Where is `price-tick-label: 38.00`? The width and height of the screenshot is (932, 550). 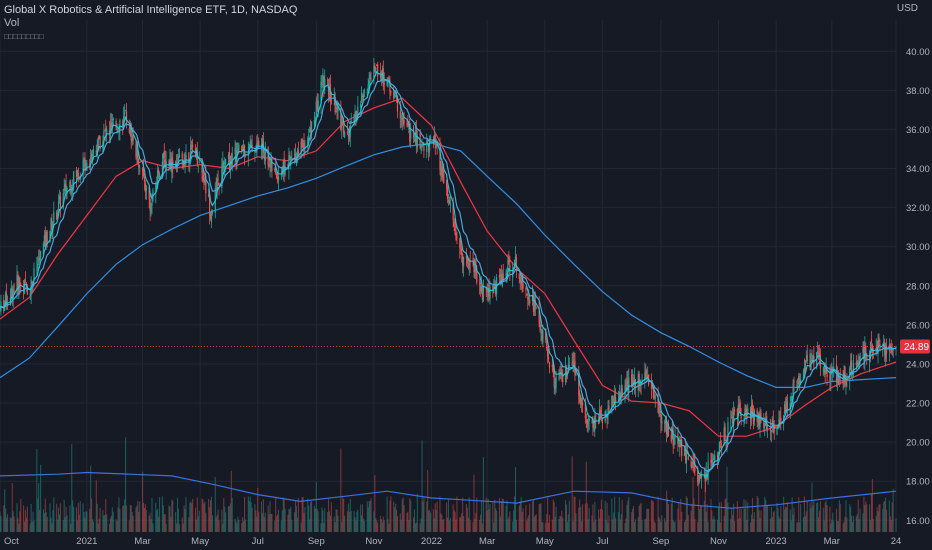 price-tick-label: 38.00 is located at coordinates (918, 91).